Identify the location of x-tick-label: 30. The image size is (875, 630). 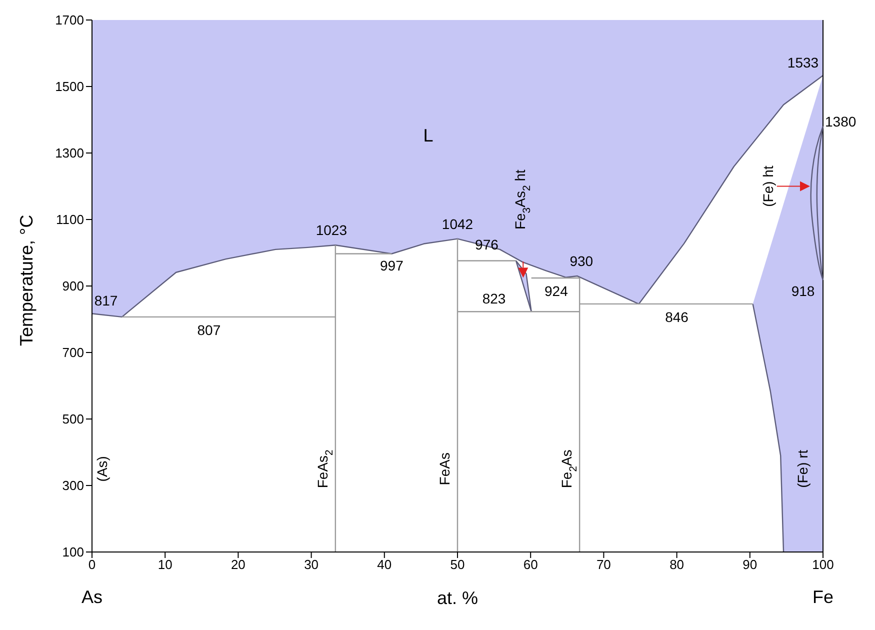
(311, 564).